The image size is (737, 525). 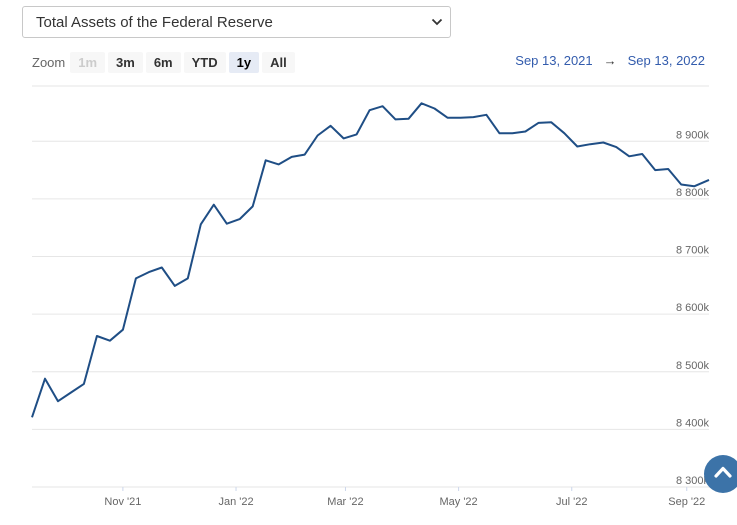 What do you see at coordinates (693, 423) in the screenshot?
I see `y-tick-label: 8 400k` at bounding box center [693, 423].